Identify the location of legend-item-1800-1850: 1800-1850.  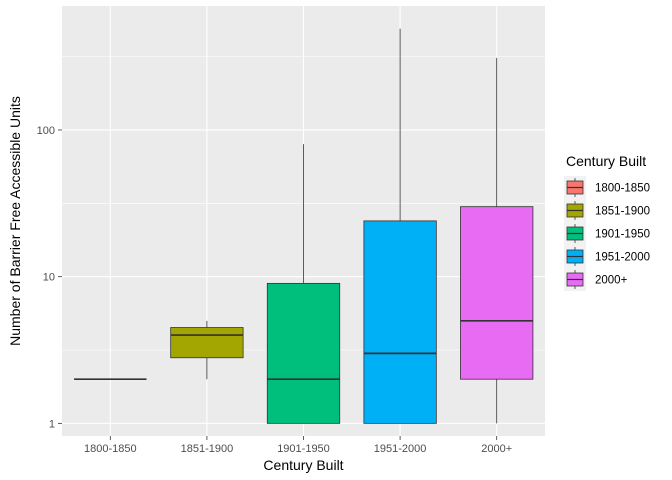
(607, 187).